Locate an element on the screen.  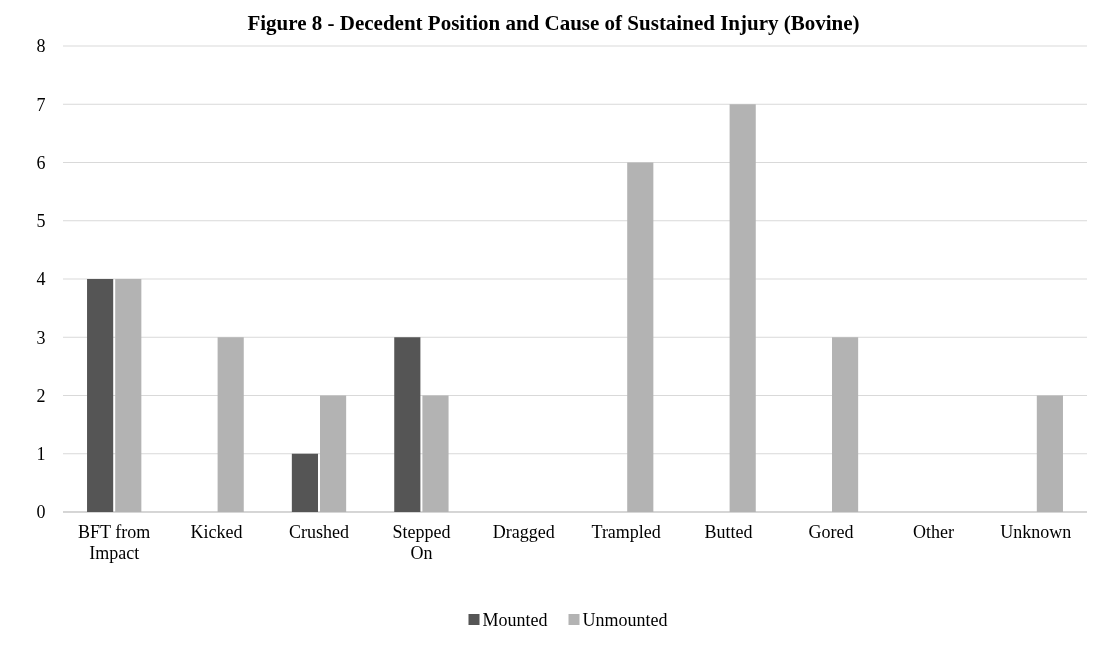
legend-label: Mounted is located at coordinates (515, 620).